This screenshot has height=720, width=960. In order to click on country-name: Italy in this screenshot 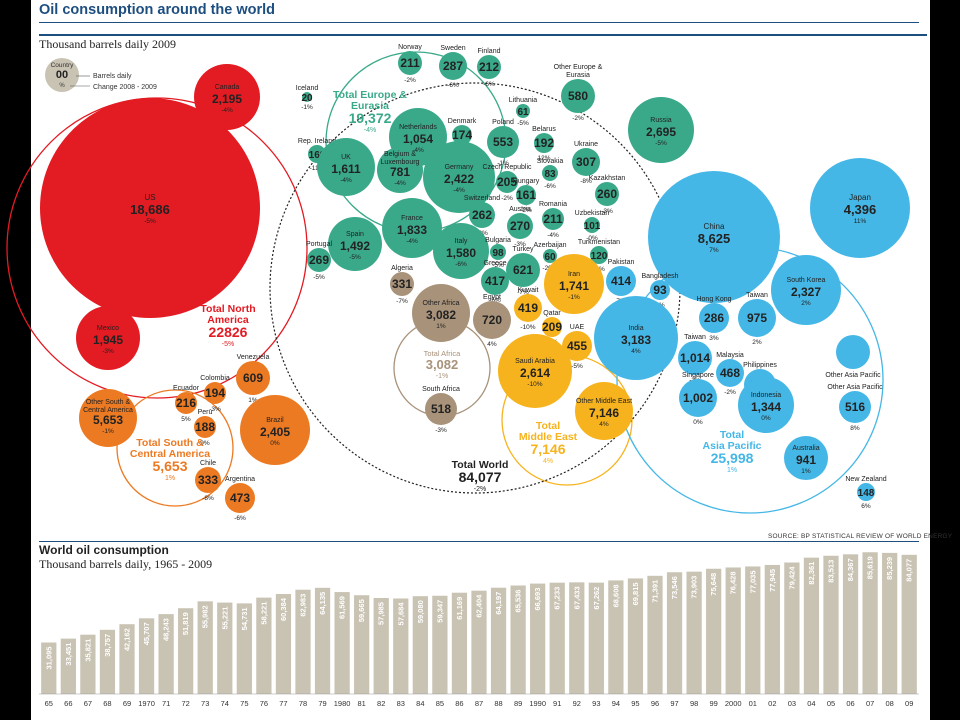, I will do `click(461, 241)`.